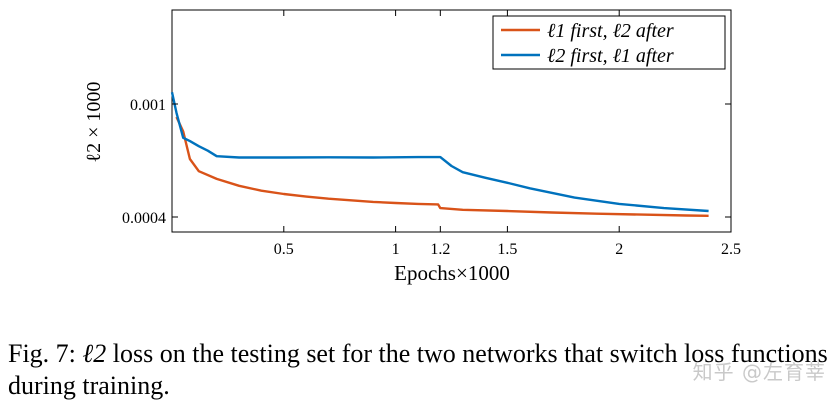  What do you see at coordinates (610, 56) in the screenshot?
I see `legend-label-2: ℓ2 first, ℓ1 after` at bounding box center [610, 56].